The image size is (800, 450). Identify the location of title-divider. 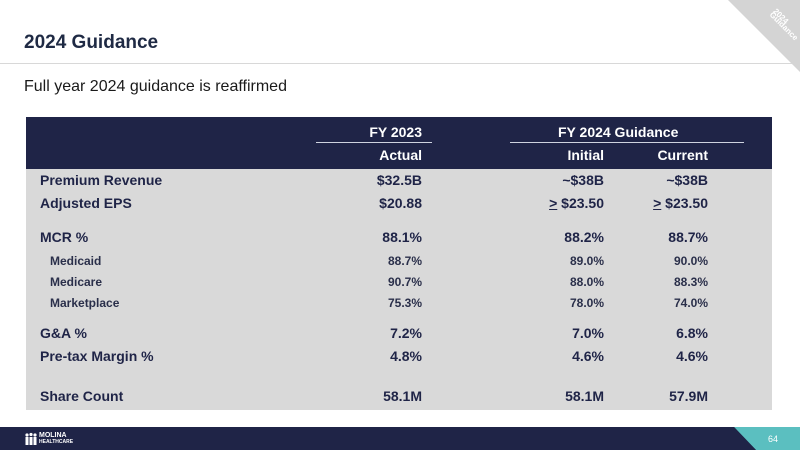
(400, 63).